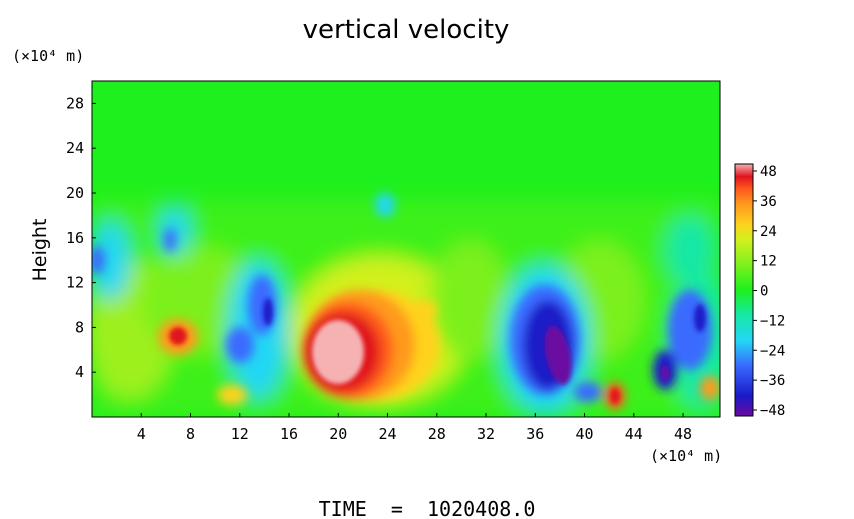 This screenshot has width=854, height=519. I want to click on y-axis-ticks: 4 8 12 16 20 24 28, so click(81, 237).